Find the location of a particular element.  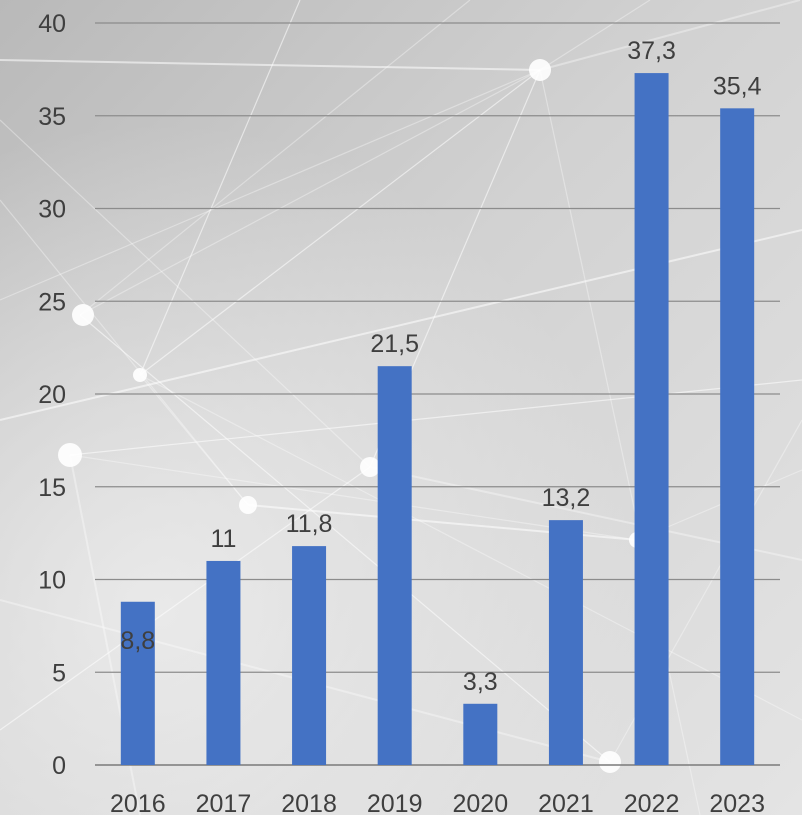

y-axis-tick-labels: 0 5 10 15 20 25 30 35 40 is located at coordinates (52, 395).